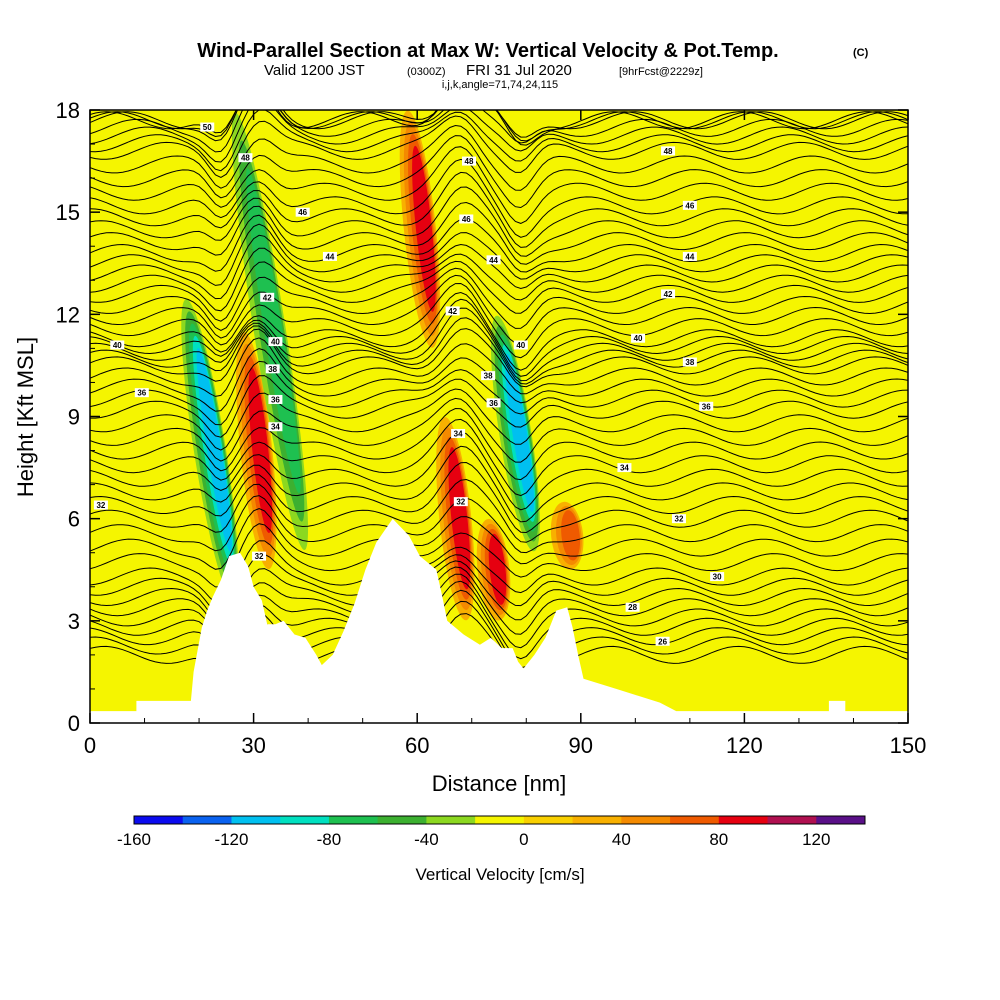 This screenshot has height=1000, width=1000. I want to click on svg-text: 50, so click(207, 127).